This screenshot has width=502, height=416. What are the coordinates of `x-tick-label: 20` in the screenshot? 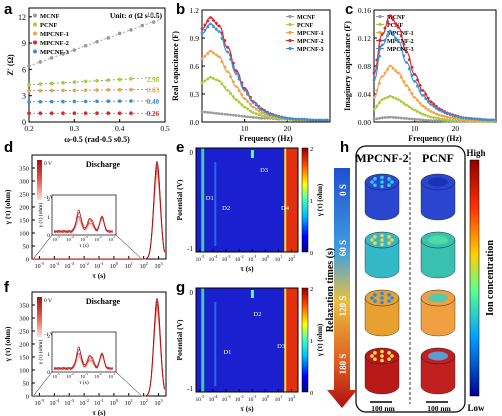 It's located at (456, 128).